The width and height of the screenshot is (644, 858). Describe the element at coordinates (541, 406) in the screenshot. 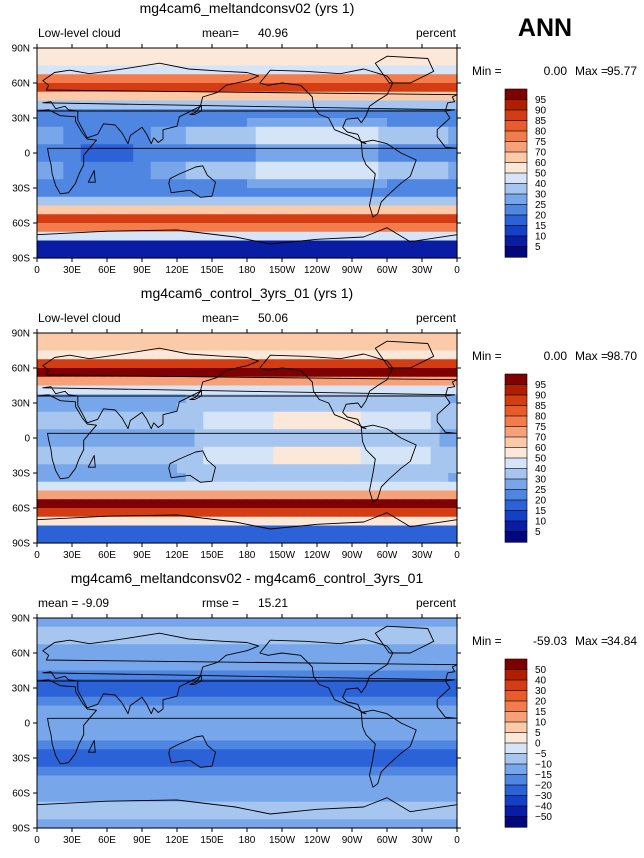

I see `colorbar-label: 85` at that location.